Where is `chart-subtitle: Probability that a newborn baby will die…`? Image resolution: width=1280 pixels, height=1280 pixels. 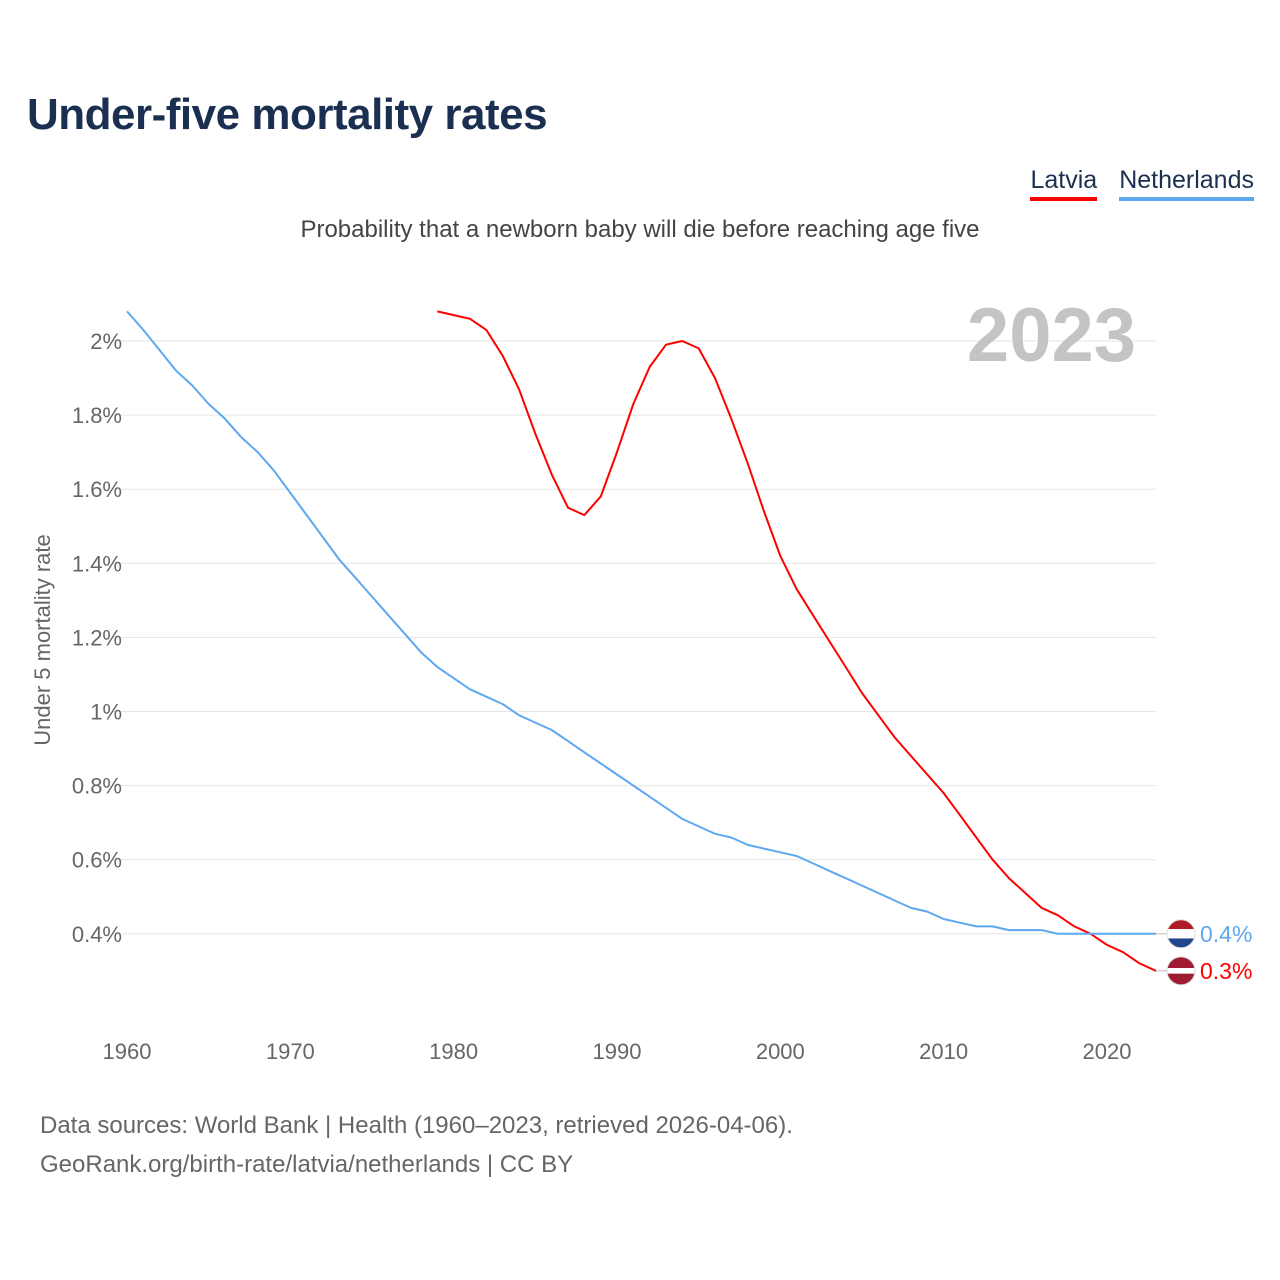
chart-subtitle: Probability that a newborn baby will die… is located at coordinates (640, 229).